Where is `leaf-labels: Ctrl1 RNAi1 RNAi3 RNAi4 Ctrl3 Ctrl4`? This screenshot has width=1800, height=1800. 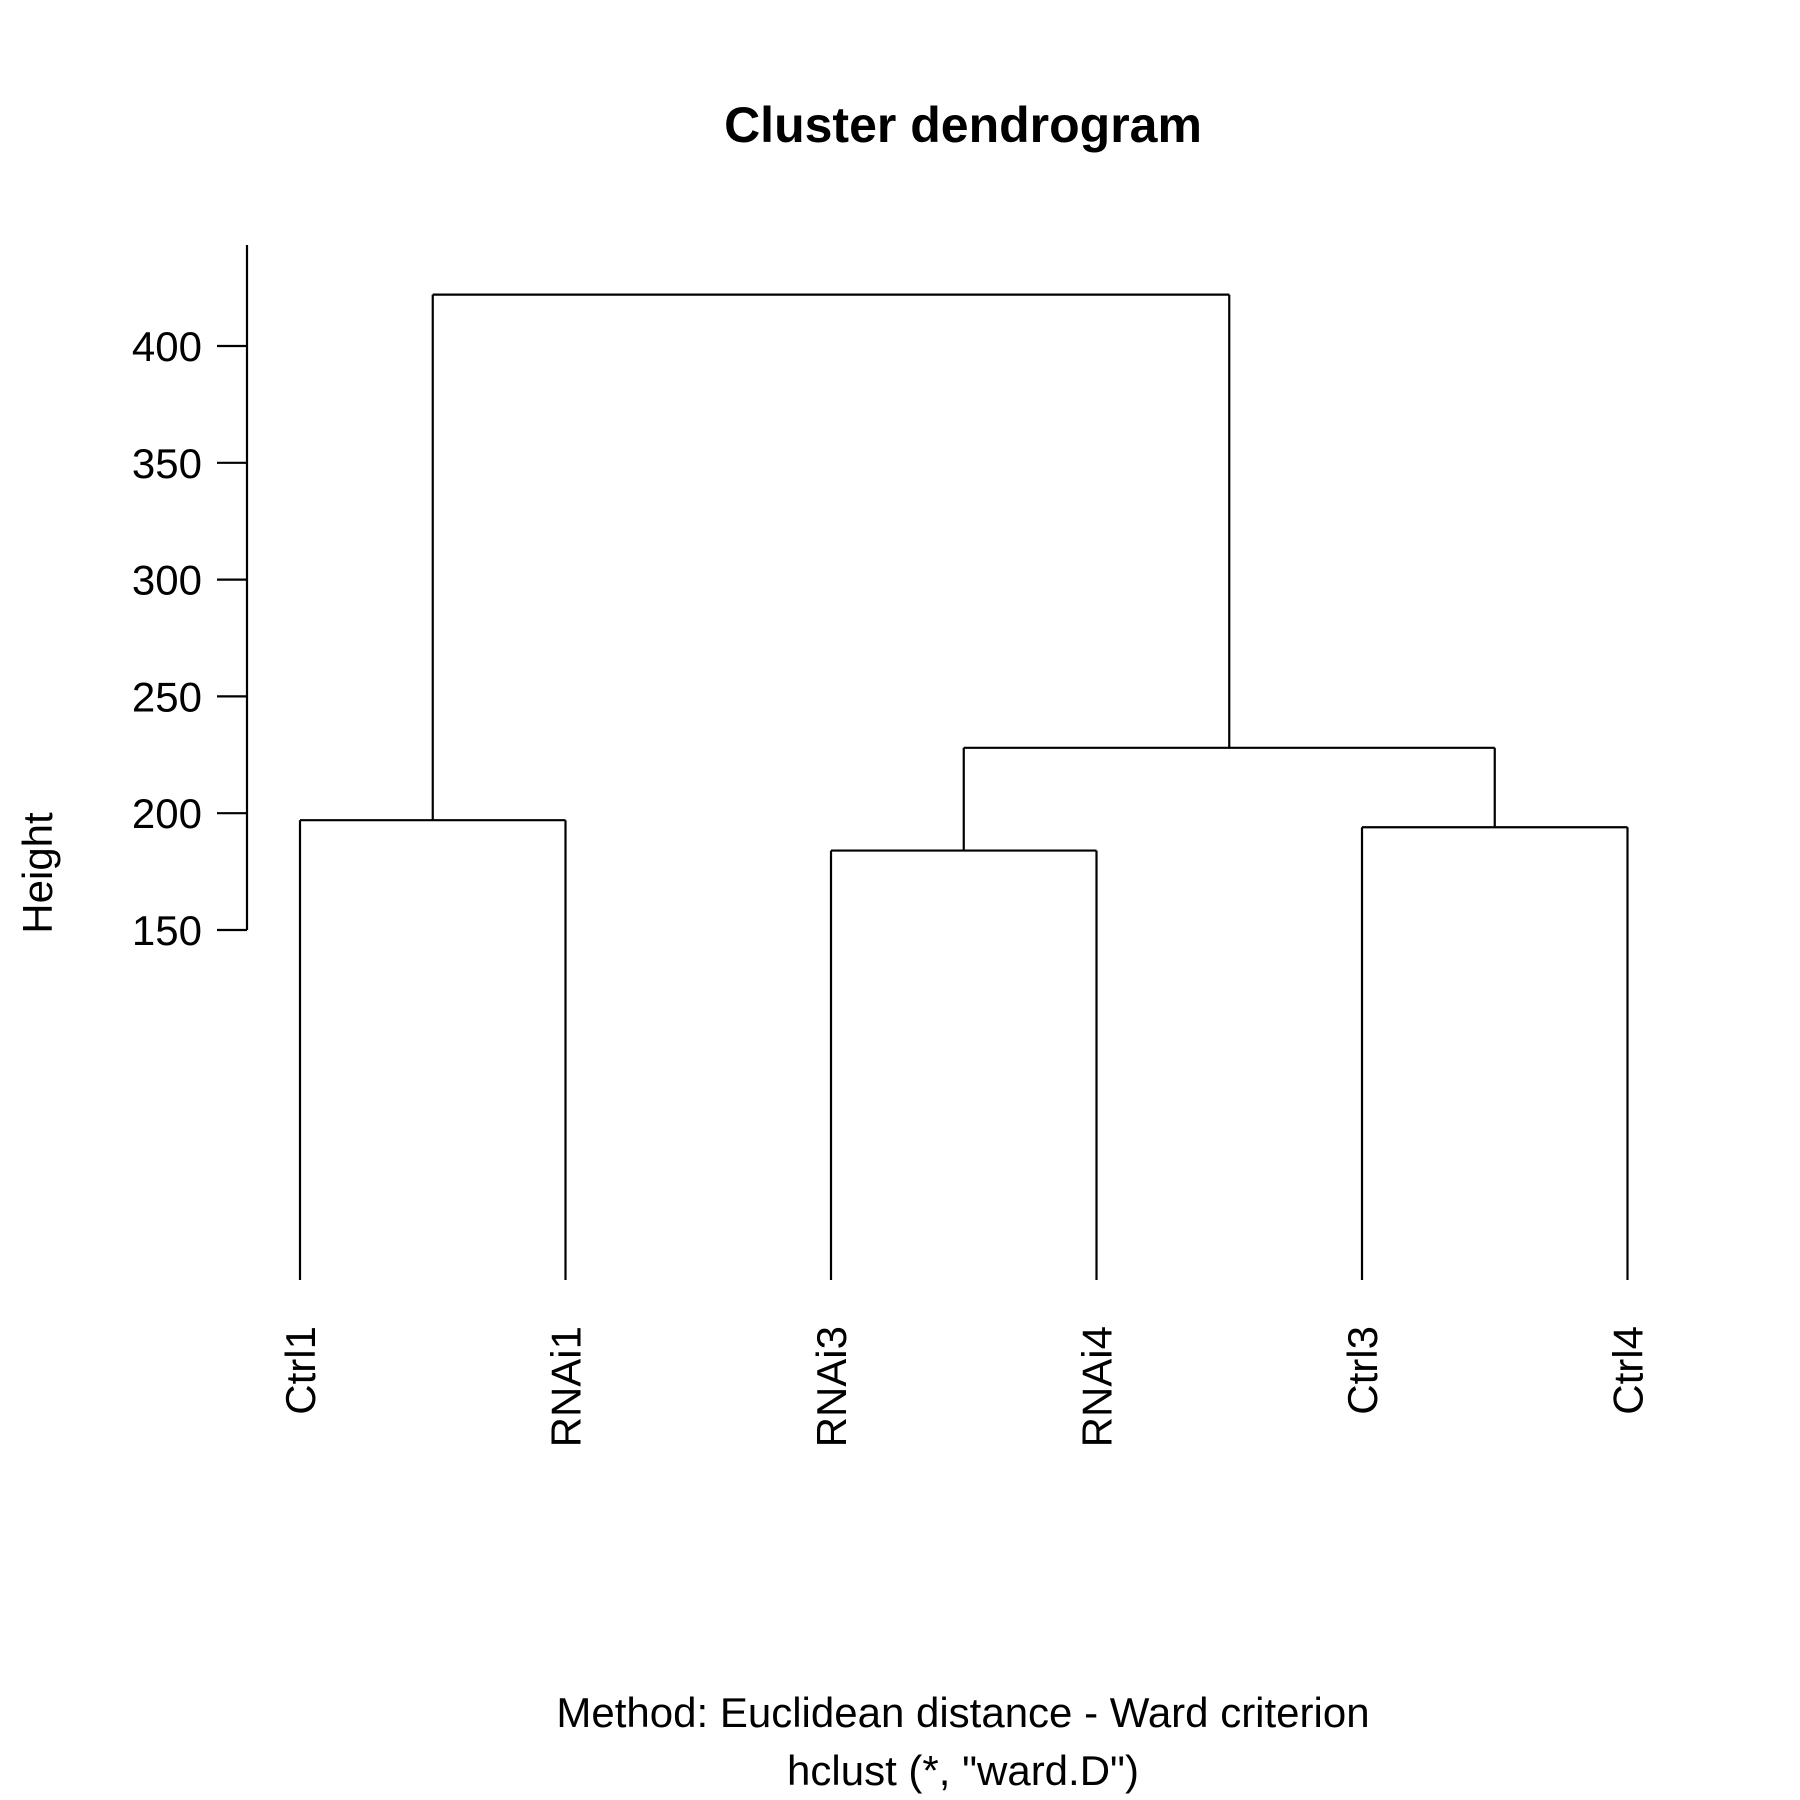 leaf-labels: Ctrl1 RNAi1 RNAi3 RNAi4 Ctrl3 Ctrl4 is located at coordinates (964, 1386).